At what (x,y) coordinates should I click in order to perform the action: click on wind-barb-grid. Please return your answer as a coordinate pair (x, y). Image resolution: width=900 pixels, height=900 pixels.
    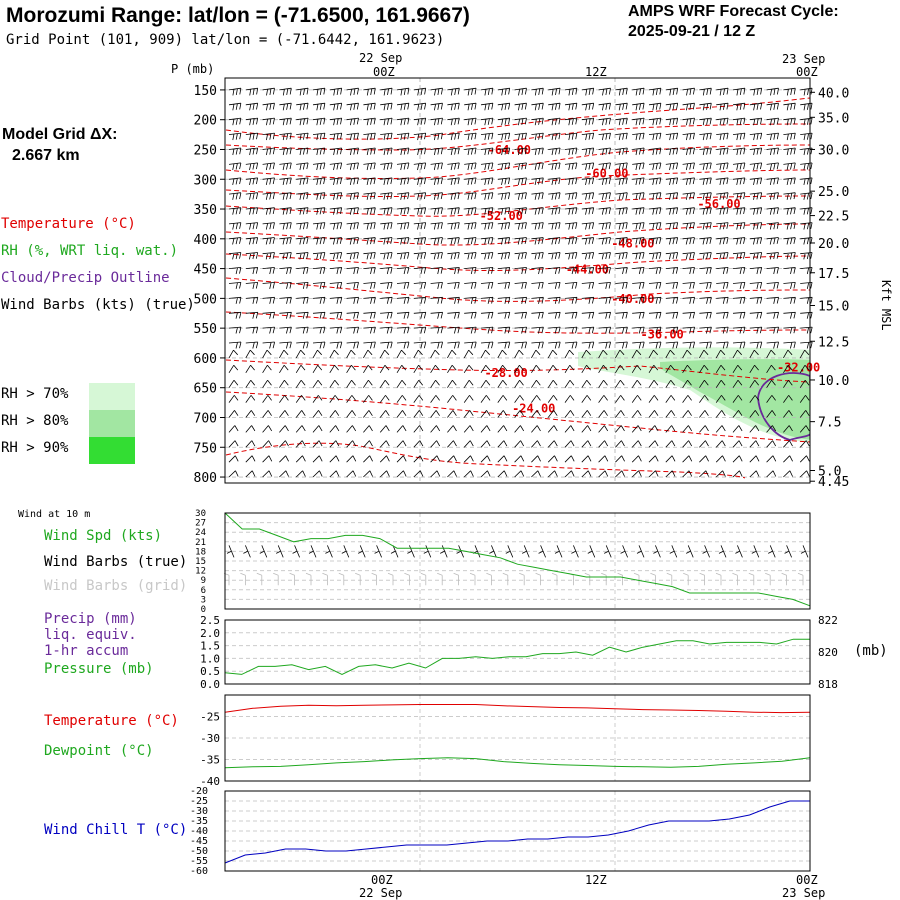
    Looking at the image, I should click on (669, 579).